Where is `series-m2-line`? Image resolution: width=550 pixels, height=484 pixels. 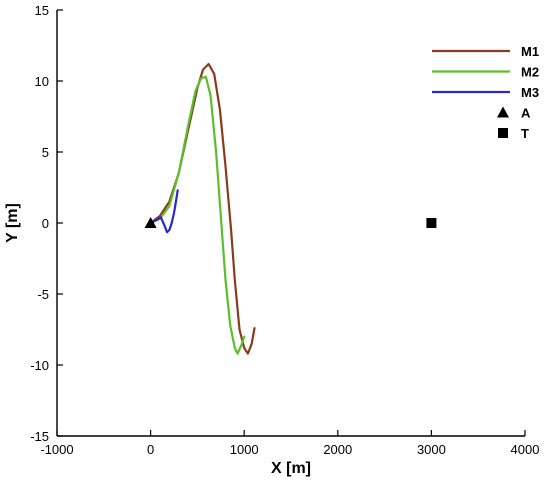 series-m2-line is located at coordinates (197, 215).